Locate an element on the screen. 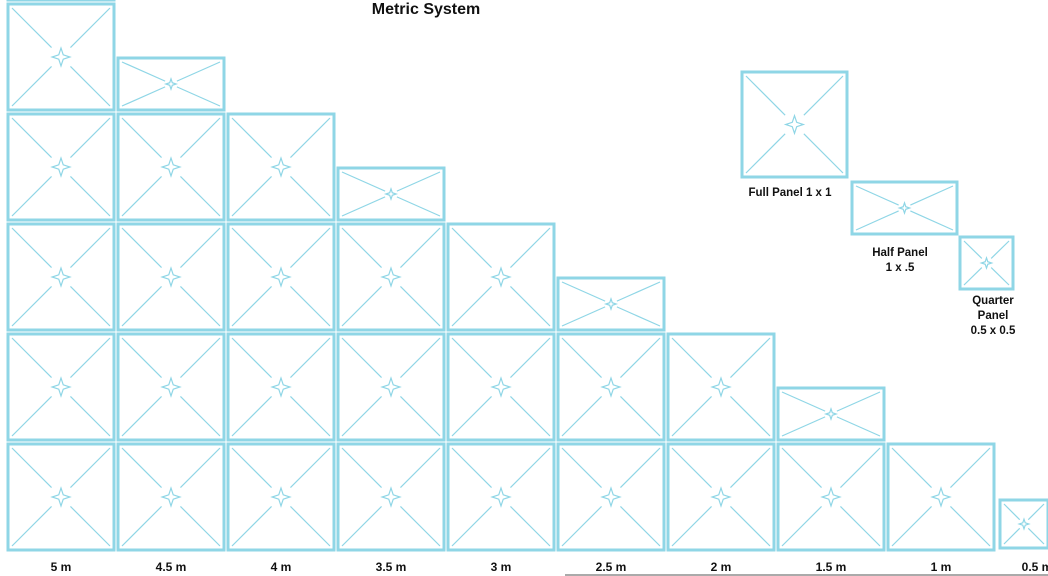 The height and width of the screenshot is (576, 1048). legend-half-label: 1 x .5 is located at coordinates (900, 268).